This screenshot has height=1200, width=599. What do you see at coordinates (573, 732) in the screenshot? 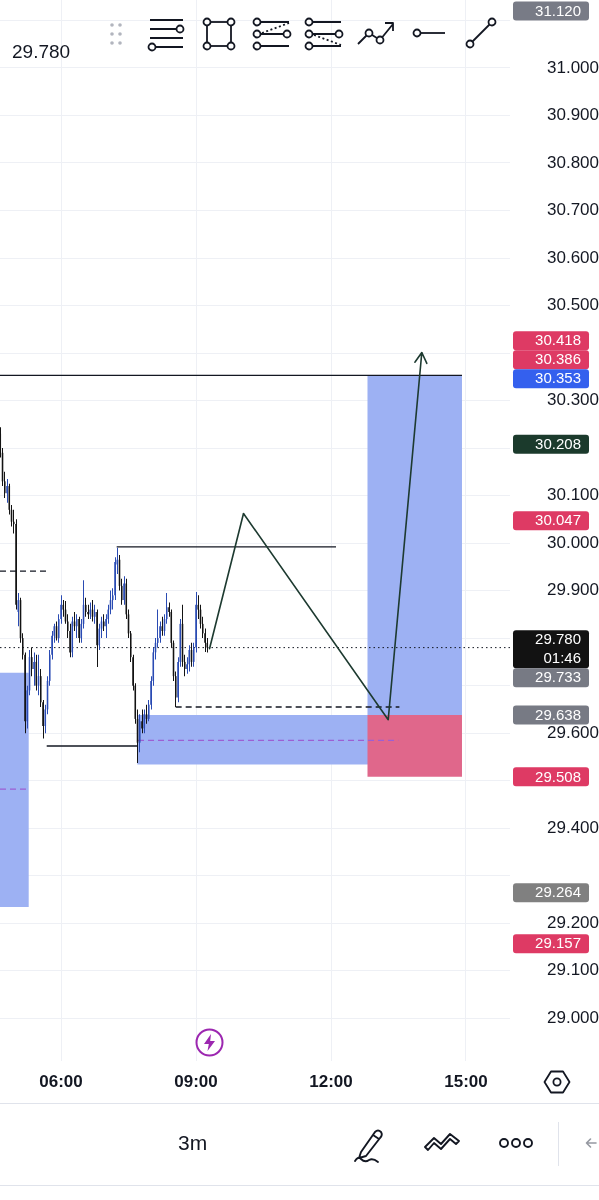
I see `y-tick-label: 29.600` at bounding box center [573, 732].